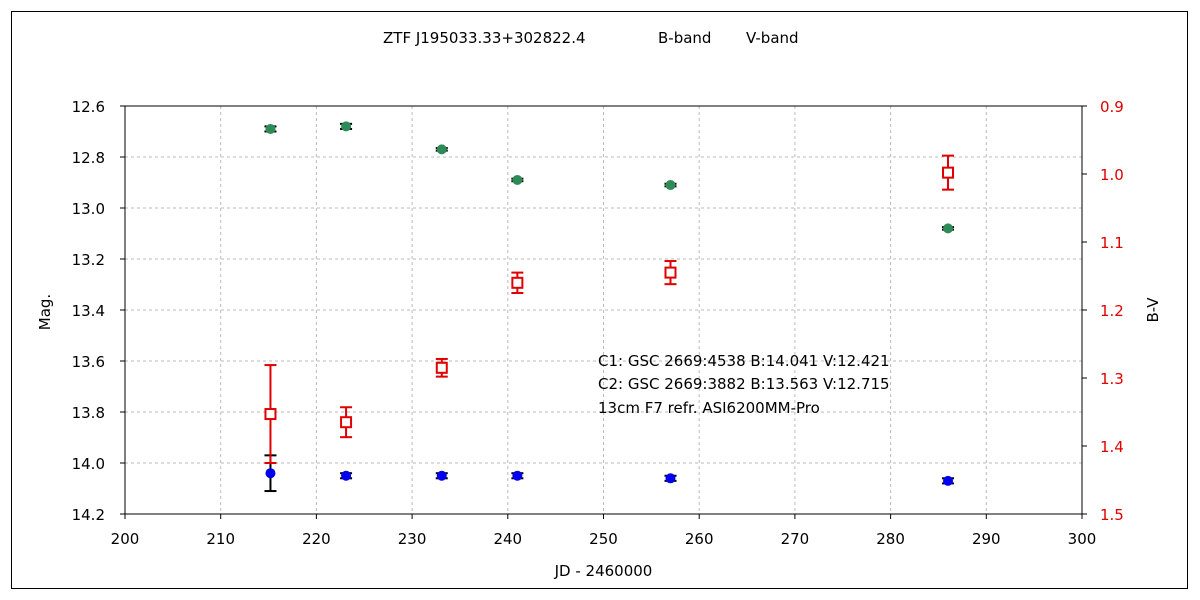 The width and height of the screenshot is (1200, 600). What do you see at coordinates (603, 571) in the screenshot?
I see `x-axis-label: JD - 2460000` at bounding box center [603, 571].